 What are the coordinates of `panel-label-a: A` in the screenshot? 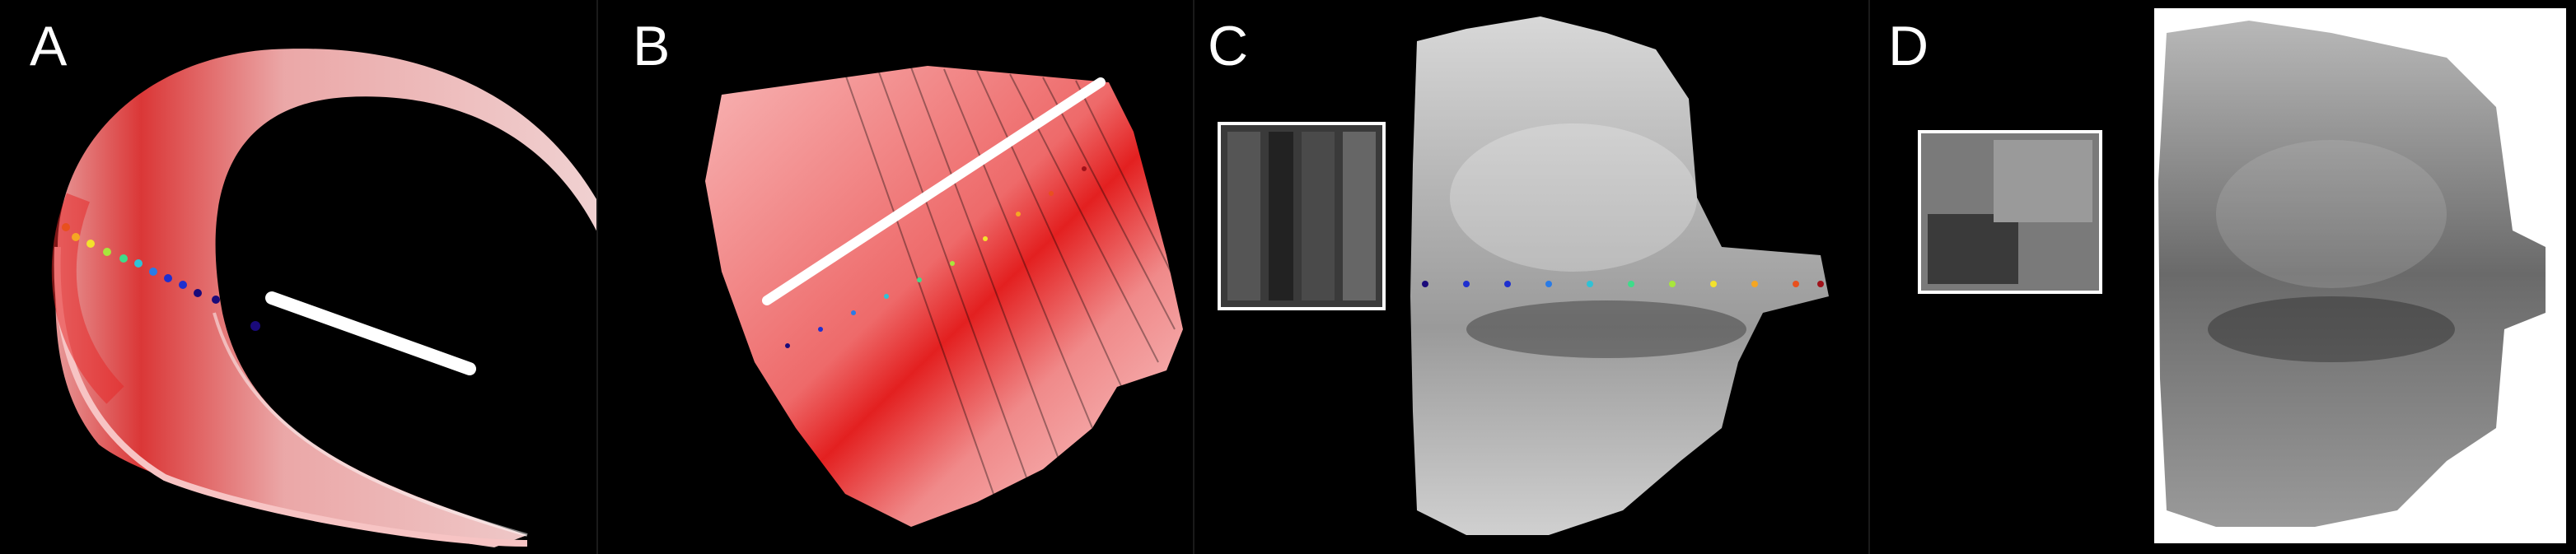 It's located at (49, 46).